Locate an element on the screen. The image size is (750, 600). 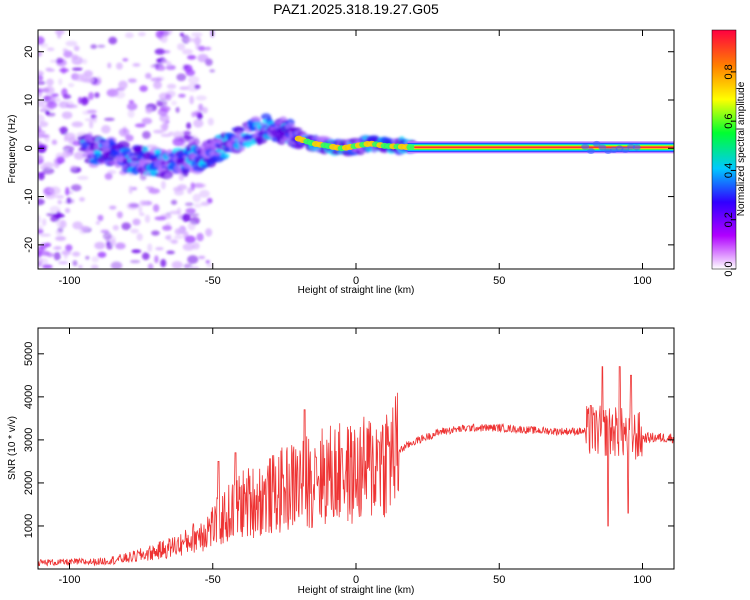
x-tick-label: 100 is located at coordinates (642, 580).